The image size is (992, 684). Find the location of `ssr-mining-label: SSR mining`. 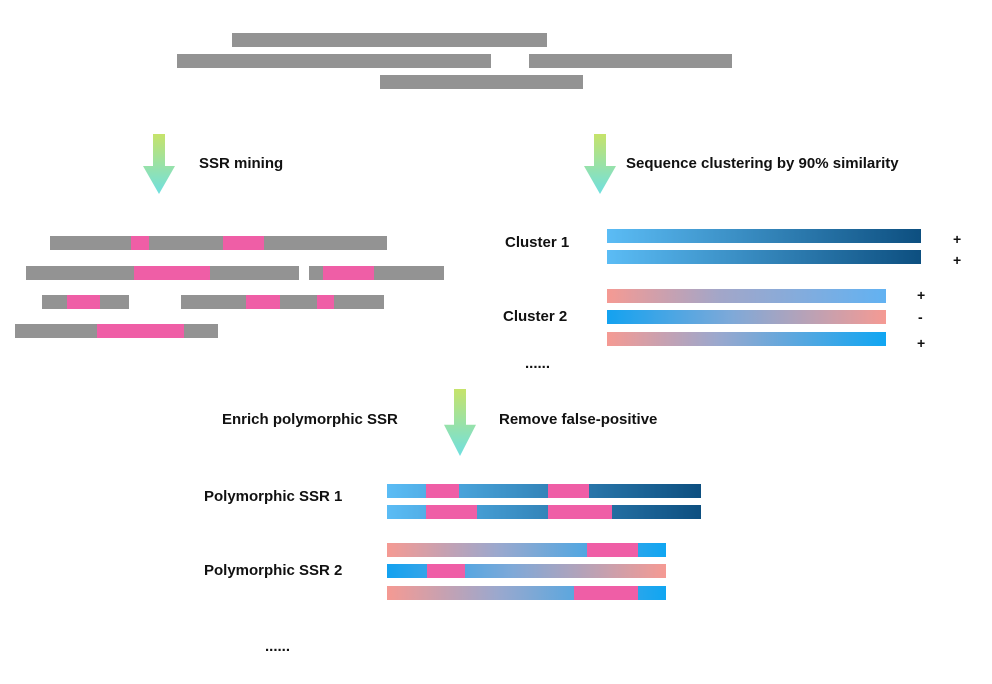

ssr-mining-label: SSR mining is located at coordinates (241, 163).